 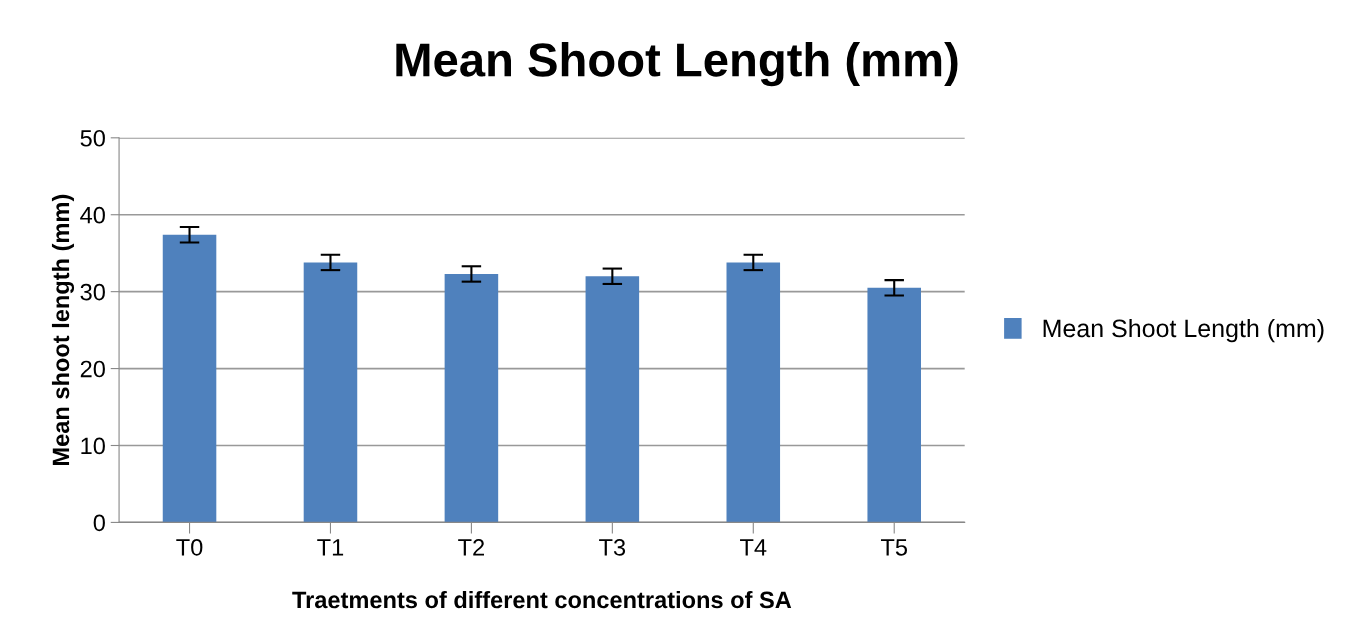 What do you see at coordinates (471, 547) in the screenshot?
I see `x-tick-label: T2` at bounding box center [471, 547].